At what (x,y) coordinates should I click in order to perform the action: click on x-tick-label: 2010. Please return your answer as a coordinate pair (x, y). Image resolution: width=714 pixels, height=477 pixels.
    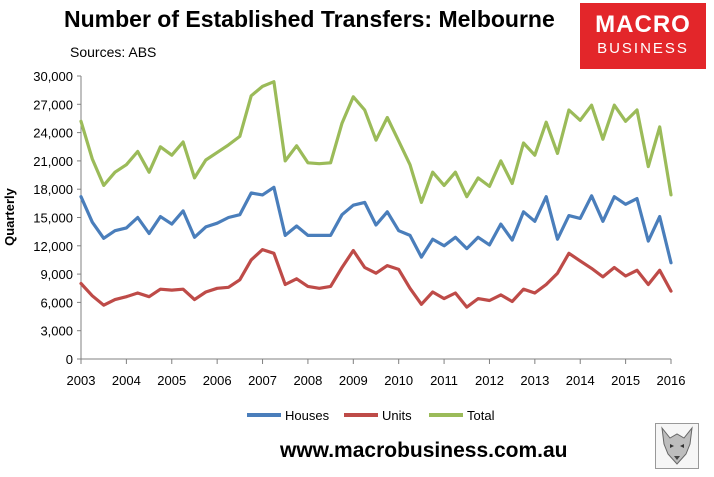
    Looking at the image, I should click on (398, 380).